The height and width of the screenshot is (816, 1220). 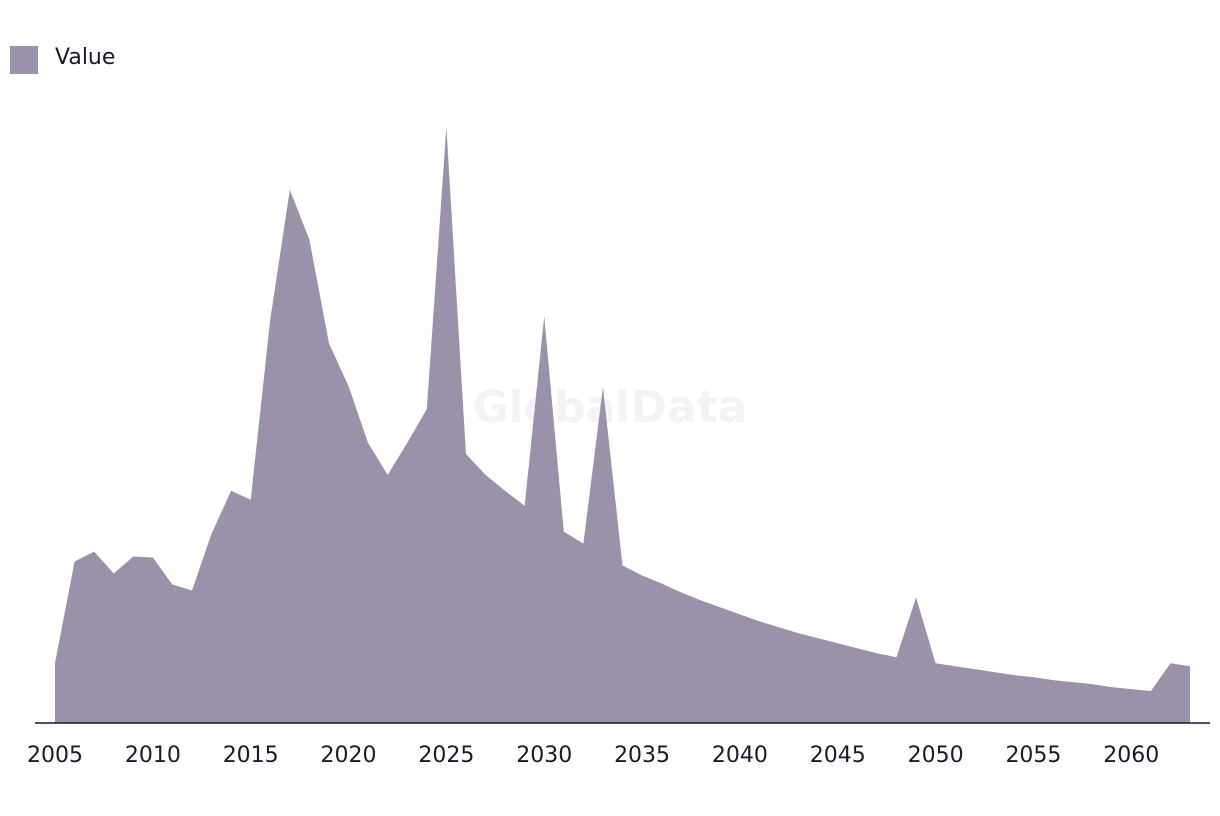 What do you see at coordinates (610, 407) in the screenshot?
I see `watermark: GlobalData` at bounding box center [610, 407].